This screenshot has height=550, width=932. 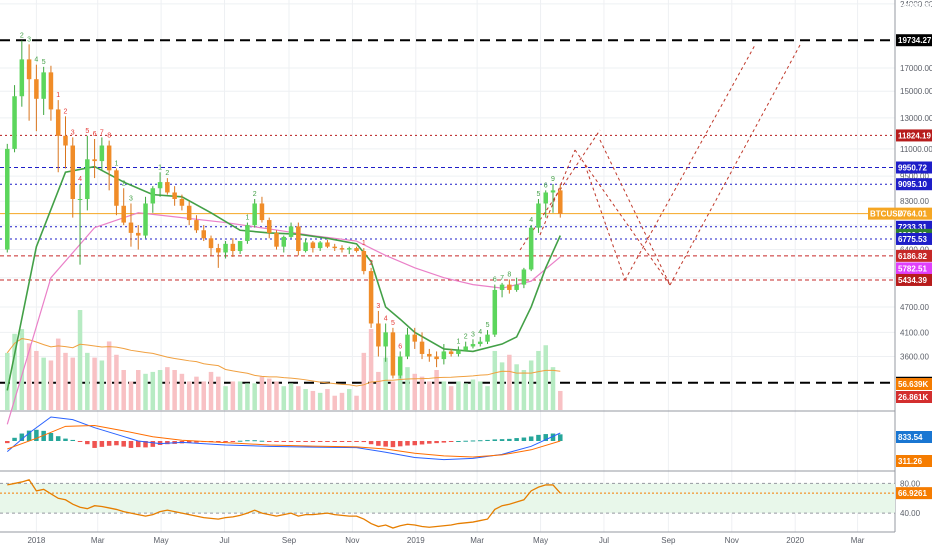 What do you see at coordinates (371, 263) in the screenshot?
I see `seq-down-9: 2` at bounding box center [371, 263].